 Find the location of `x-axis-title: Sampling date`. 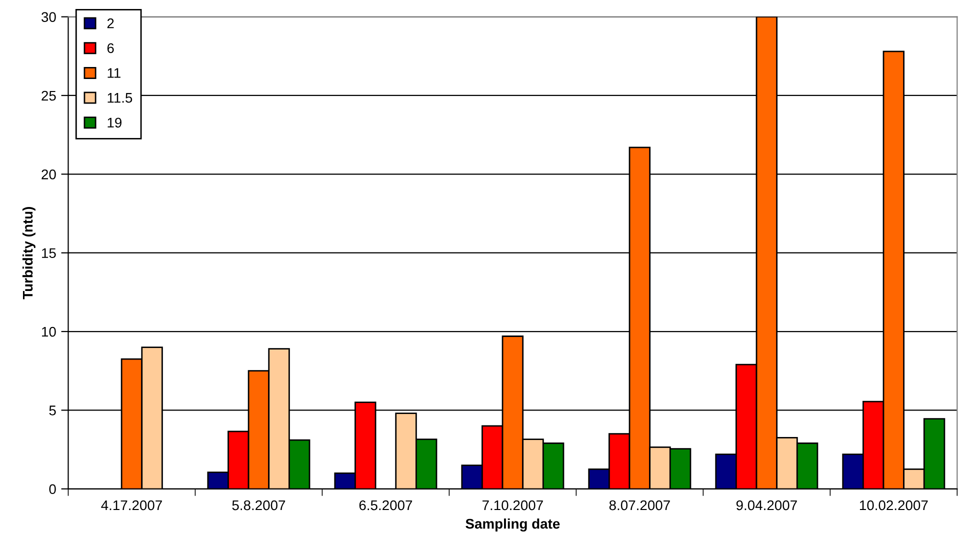

x-axis-title: Sampling date is located at coordinates (513, 525).